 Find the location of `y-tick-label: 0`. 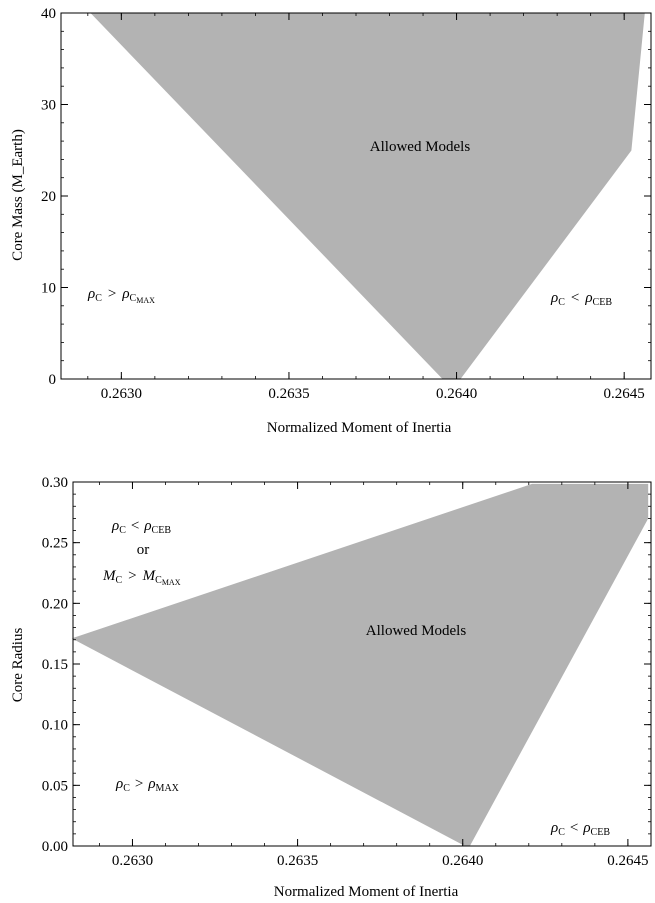

y-tick-label: 0 is located at coordinates (53, 380).